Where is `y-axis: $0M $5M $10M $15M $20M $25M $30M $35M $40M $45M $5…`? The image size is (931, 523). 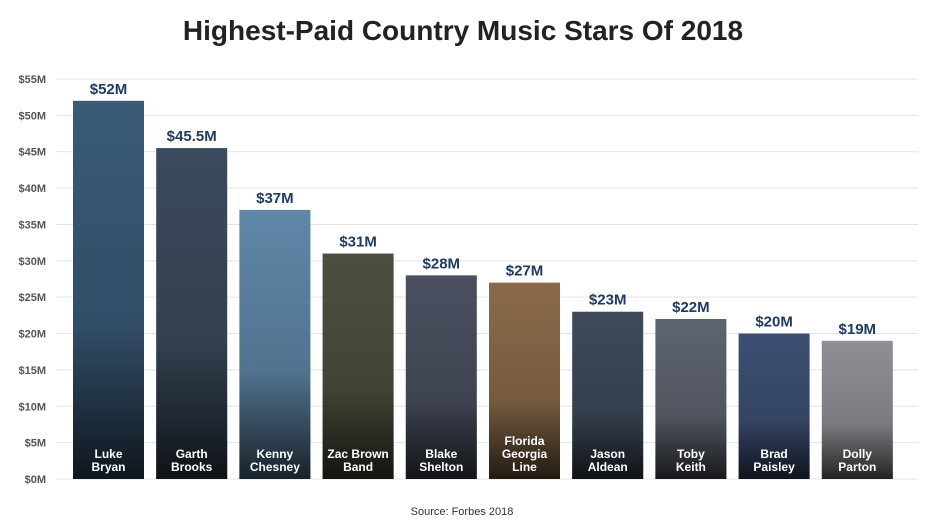 y-axis: $0M $5M $10M $15M $20M $25M $30M $35M $40M $45M $5… is located at coordinates (32, 280).